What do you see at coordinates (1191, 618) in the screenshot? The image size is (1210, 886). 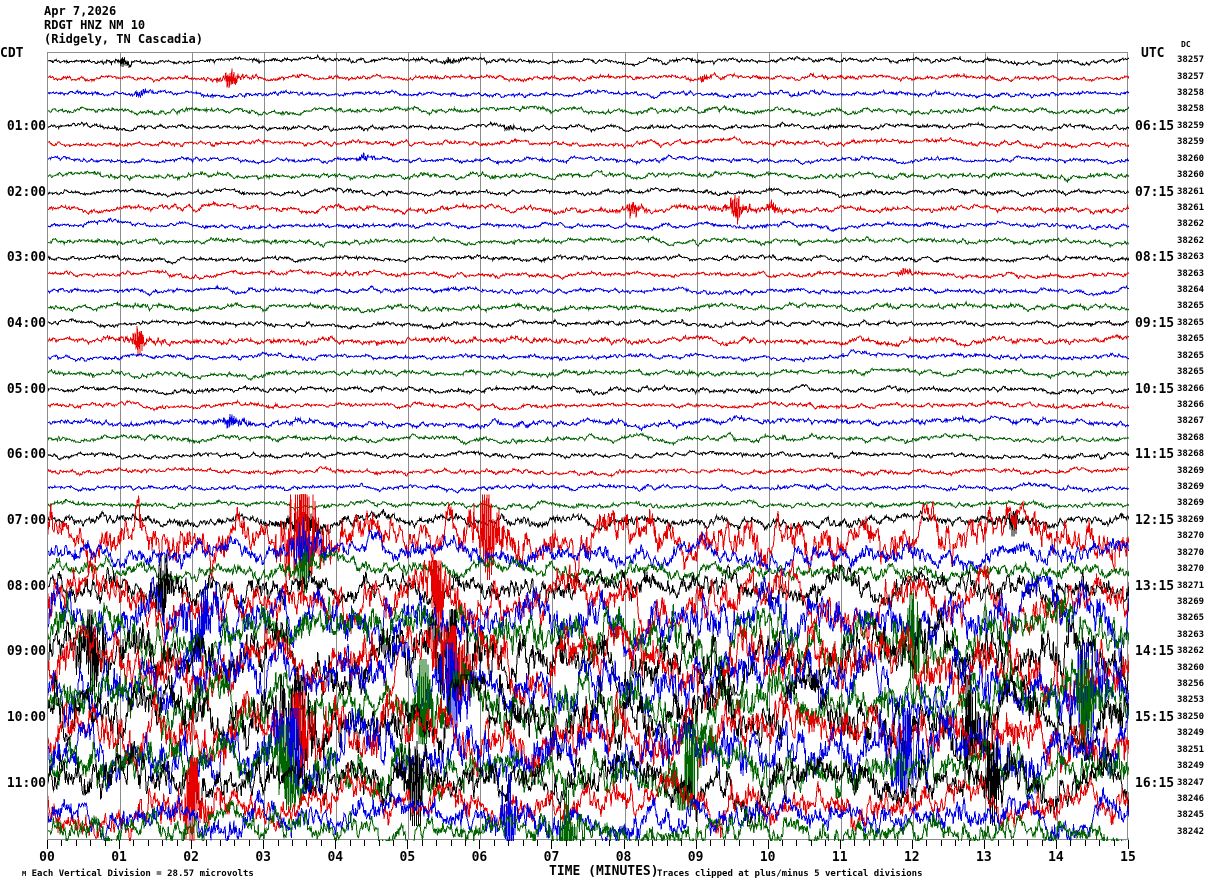 I see `dc-value-row-34: 38265` at bounding box center [1191, 618].